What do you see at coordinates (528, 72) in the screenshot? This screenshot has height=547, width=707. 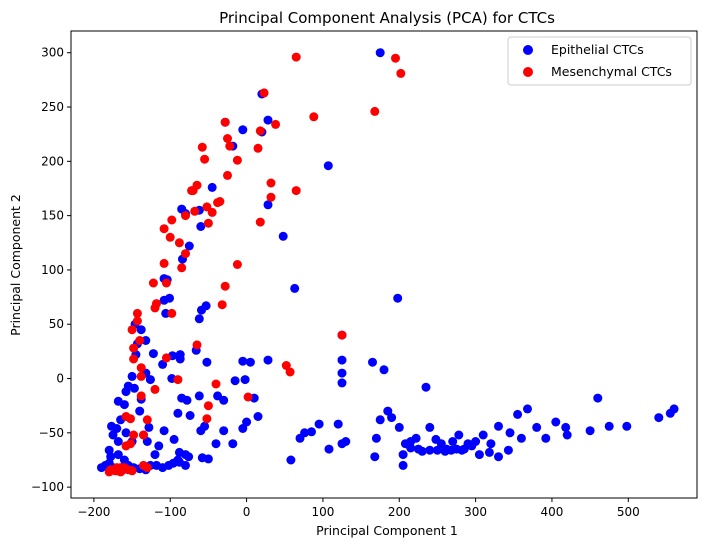 I see `legend-marker-mesenchymal` at bounding box center [528, 72].